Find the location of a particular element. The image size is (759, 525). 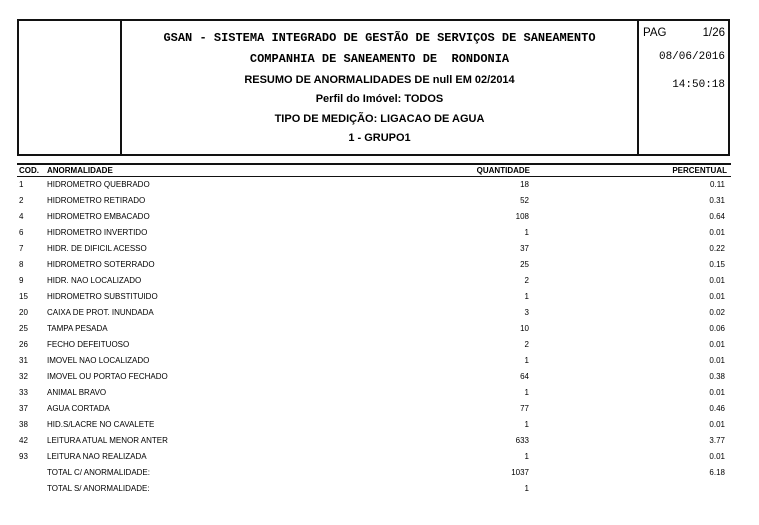

table-row: 26 FECHO DEFEITUOSO 2 0.01 is located at coordinates (374, 346).